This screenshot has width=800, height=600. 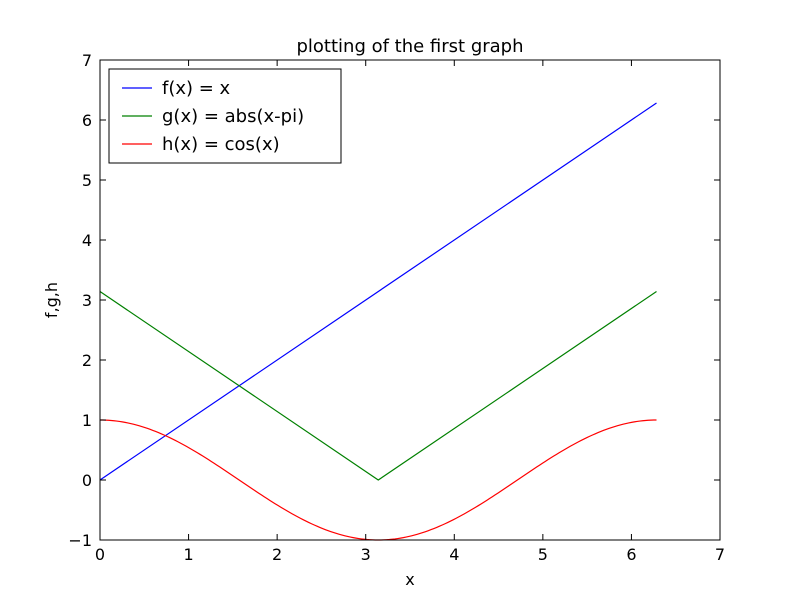 What do you see at coordinates (454, 554) in the screenshot?
I see `x-tick-label: 4` at bounding box center [454, 554].